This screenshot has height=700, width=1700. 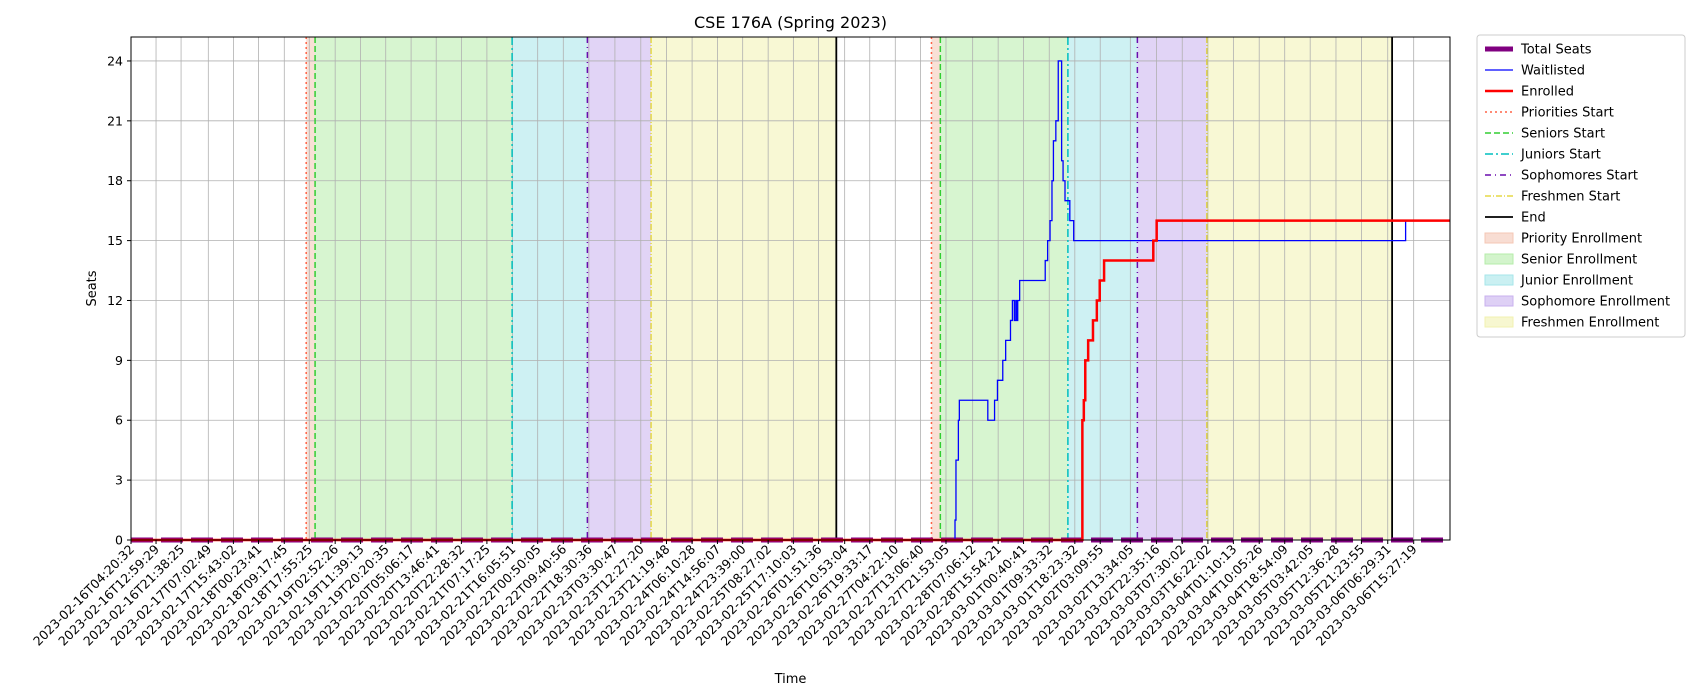 I want to click on legend-label: Sophomores Start, so click(x=1579, y=176).